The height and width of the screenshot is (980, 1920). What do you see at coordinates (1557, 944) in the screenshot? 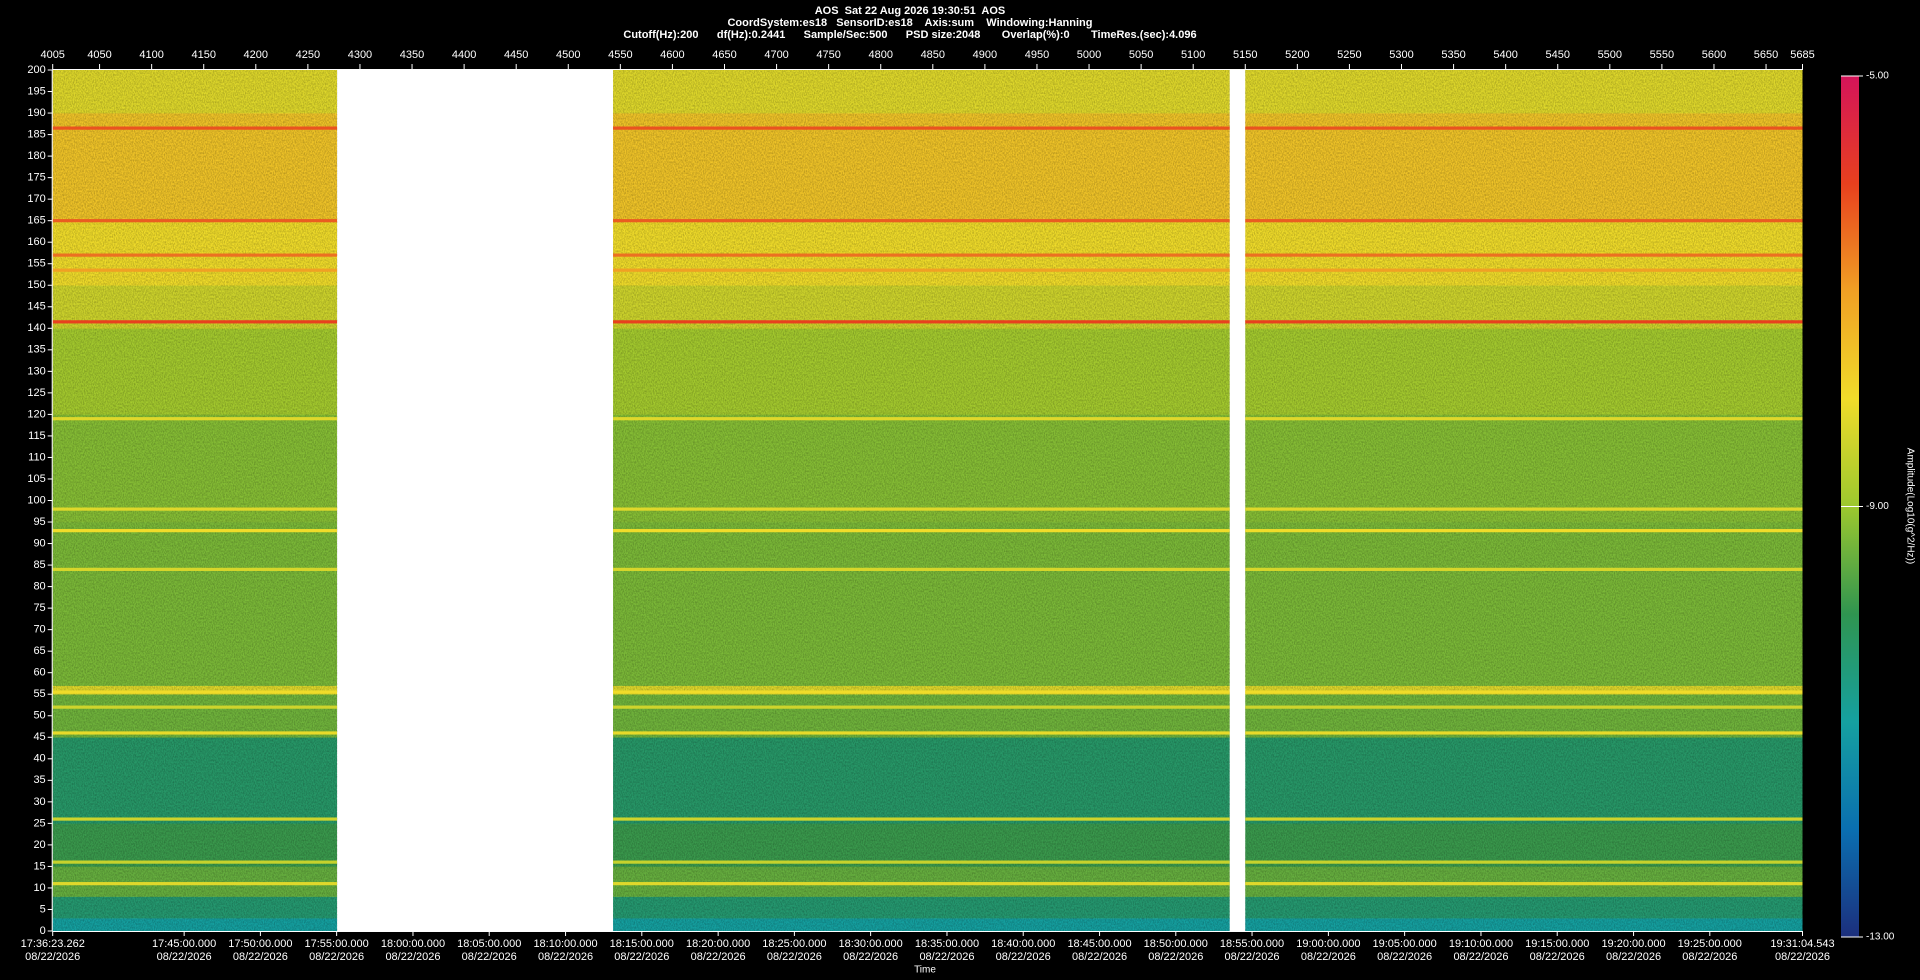
I see `time-tick-label: 19:15:00.000` at bounding box center [1557, 944].